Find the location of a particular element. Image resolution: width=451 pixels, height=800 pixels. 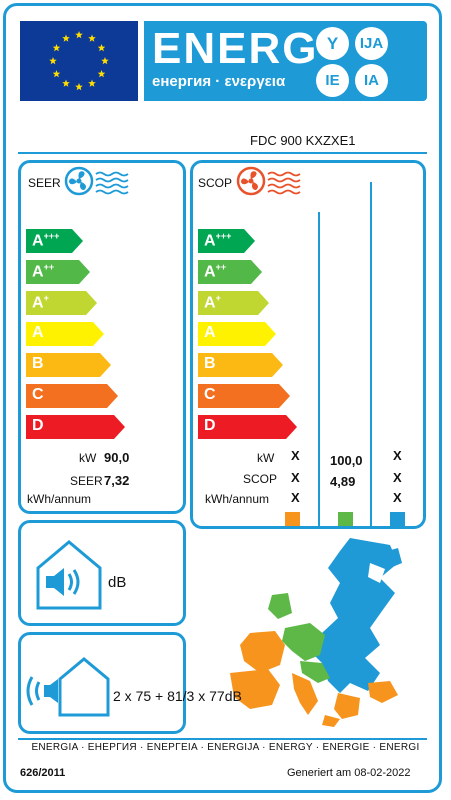

heating-class-label: A+++ is located at coordinates (217, 240).